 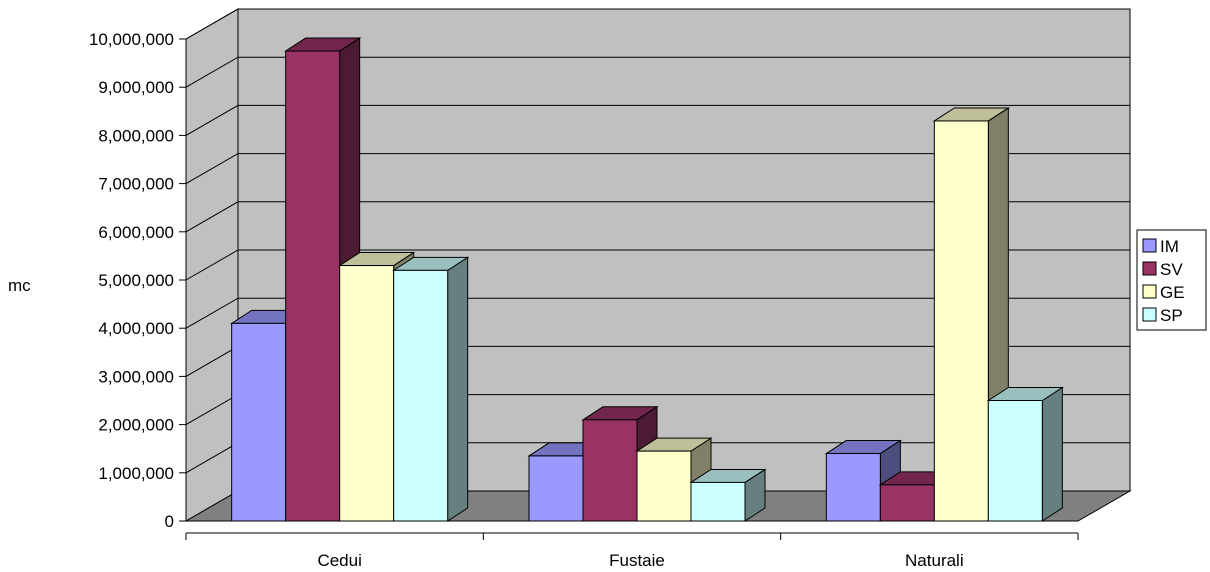 I want to click on legend: IM SV GE SP, so click(x=1171, y=280).